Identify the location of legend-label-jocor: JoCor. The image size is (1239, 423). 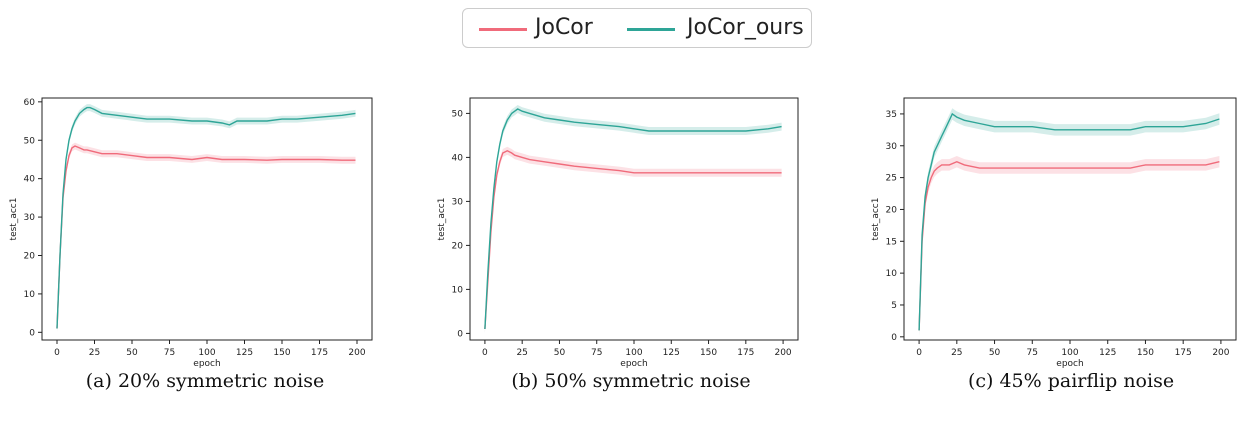
(564, 27).